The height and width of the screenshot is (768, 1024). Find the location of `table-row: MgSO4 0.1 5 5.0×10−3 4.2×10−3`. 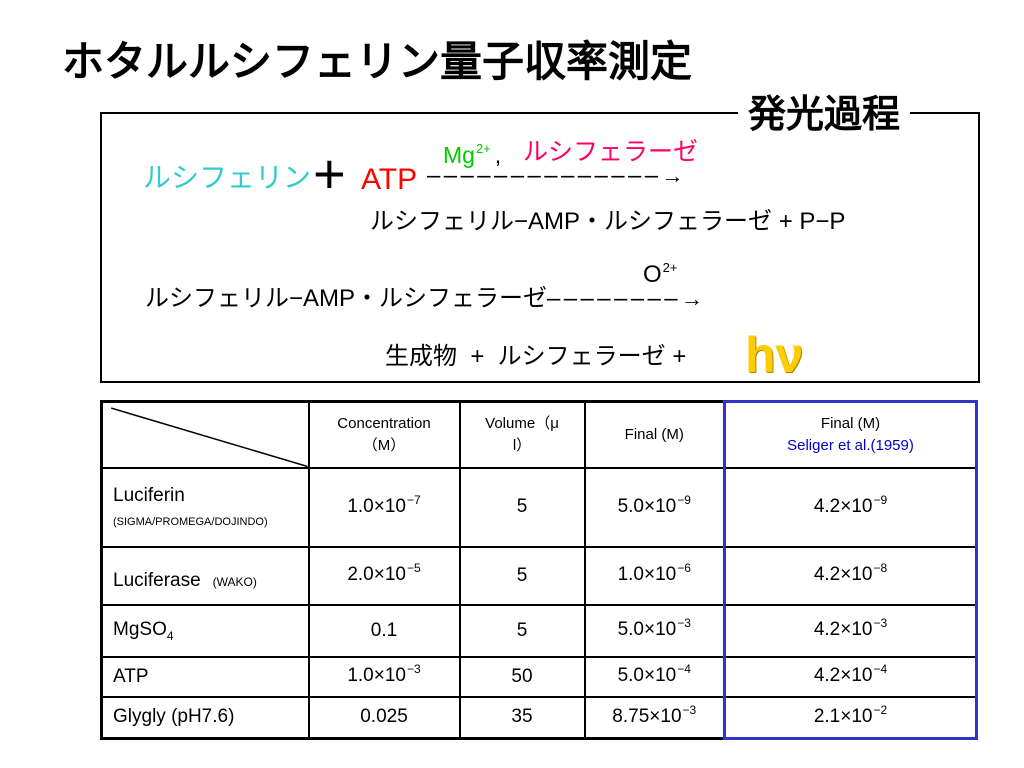

table-row: MgSO4 0.1 5 5.0×10−3 4.2×10−3 is located at coordinates (539, 630).